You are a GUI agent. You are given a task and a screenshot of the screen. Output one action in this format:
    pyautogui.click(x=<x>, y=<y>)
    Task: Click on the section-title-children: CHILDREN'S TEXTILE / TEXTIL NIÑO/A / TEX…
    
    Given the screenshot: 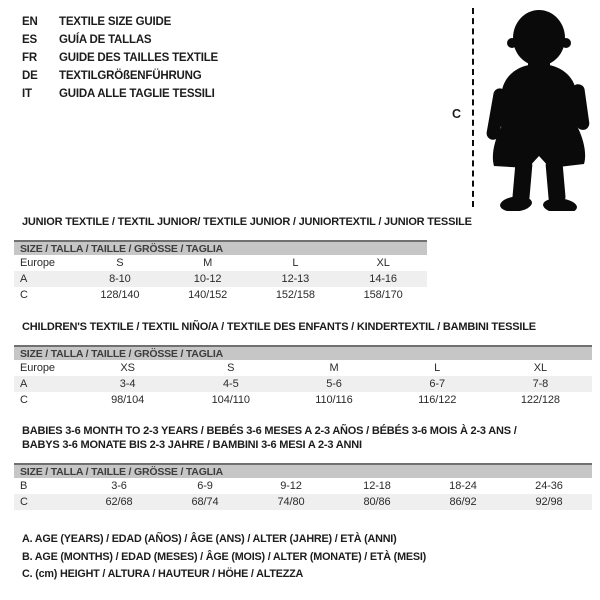 What is the action you would take?
    pyautogui.click(x=279, y=327)
    